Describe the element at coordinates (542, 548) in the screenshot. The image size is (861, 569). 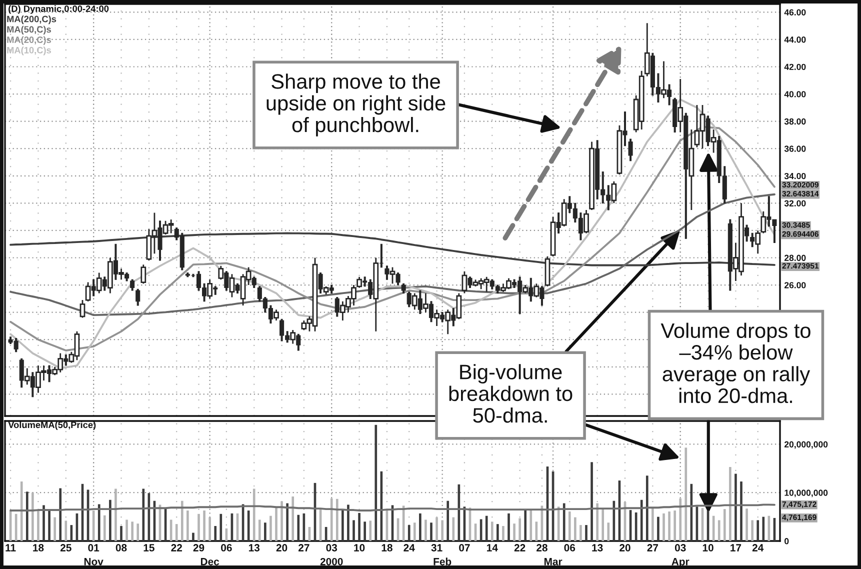
I see `x-tick-label: 28` at that location.